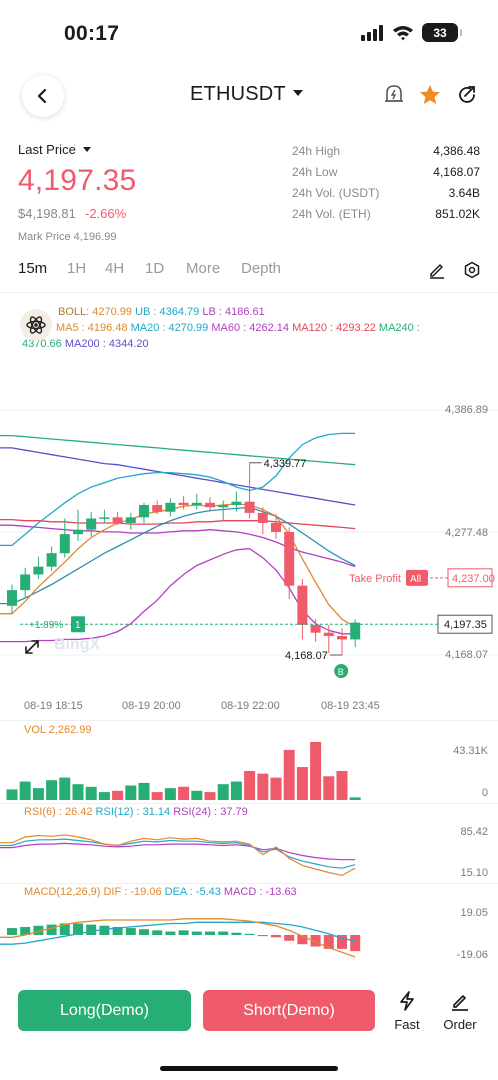  Describe the element at coordinates (386, 151) in the screenshot. I see `stat-24h-high: 24h High 4,386.48` at that location.